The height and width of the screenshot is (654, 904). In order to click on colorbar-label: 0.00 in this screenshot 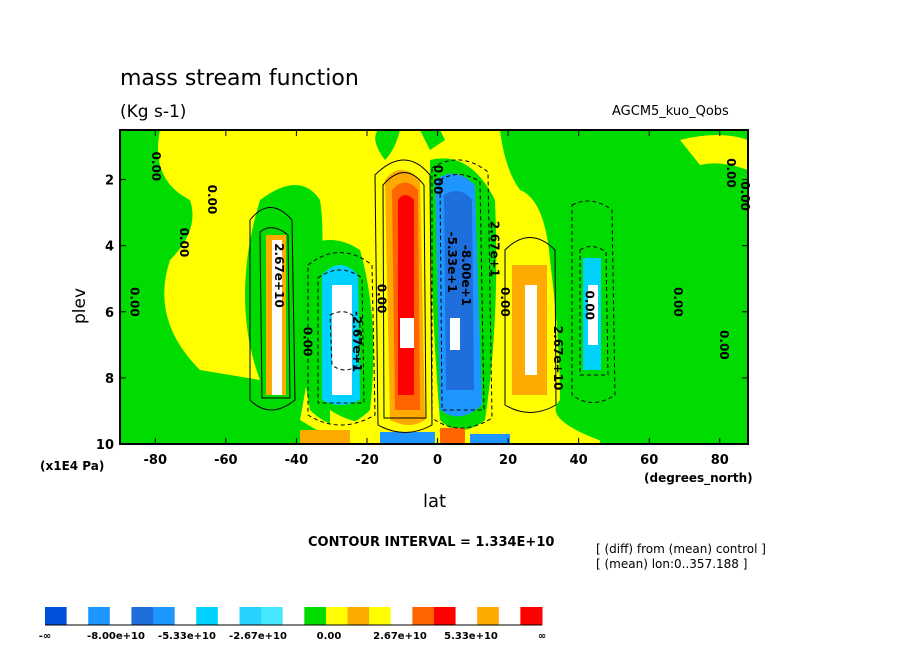, I will do `click(329, 636)`.